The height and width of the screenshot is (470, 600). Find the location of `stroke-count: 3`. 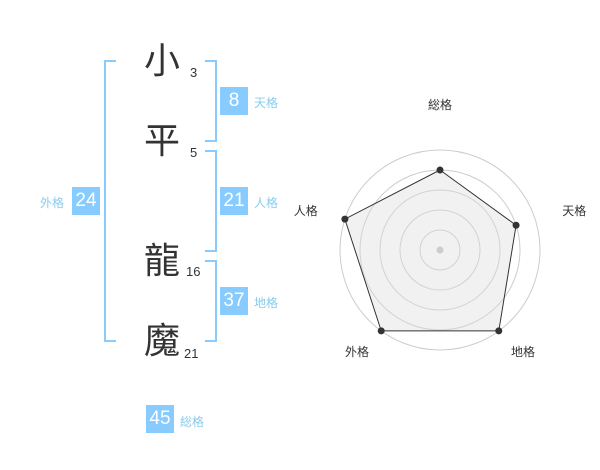

stroke-count: 3 is located at coordinates (194, 72).